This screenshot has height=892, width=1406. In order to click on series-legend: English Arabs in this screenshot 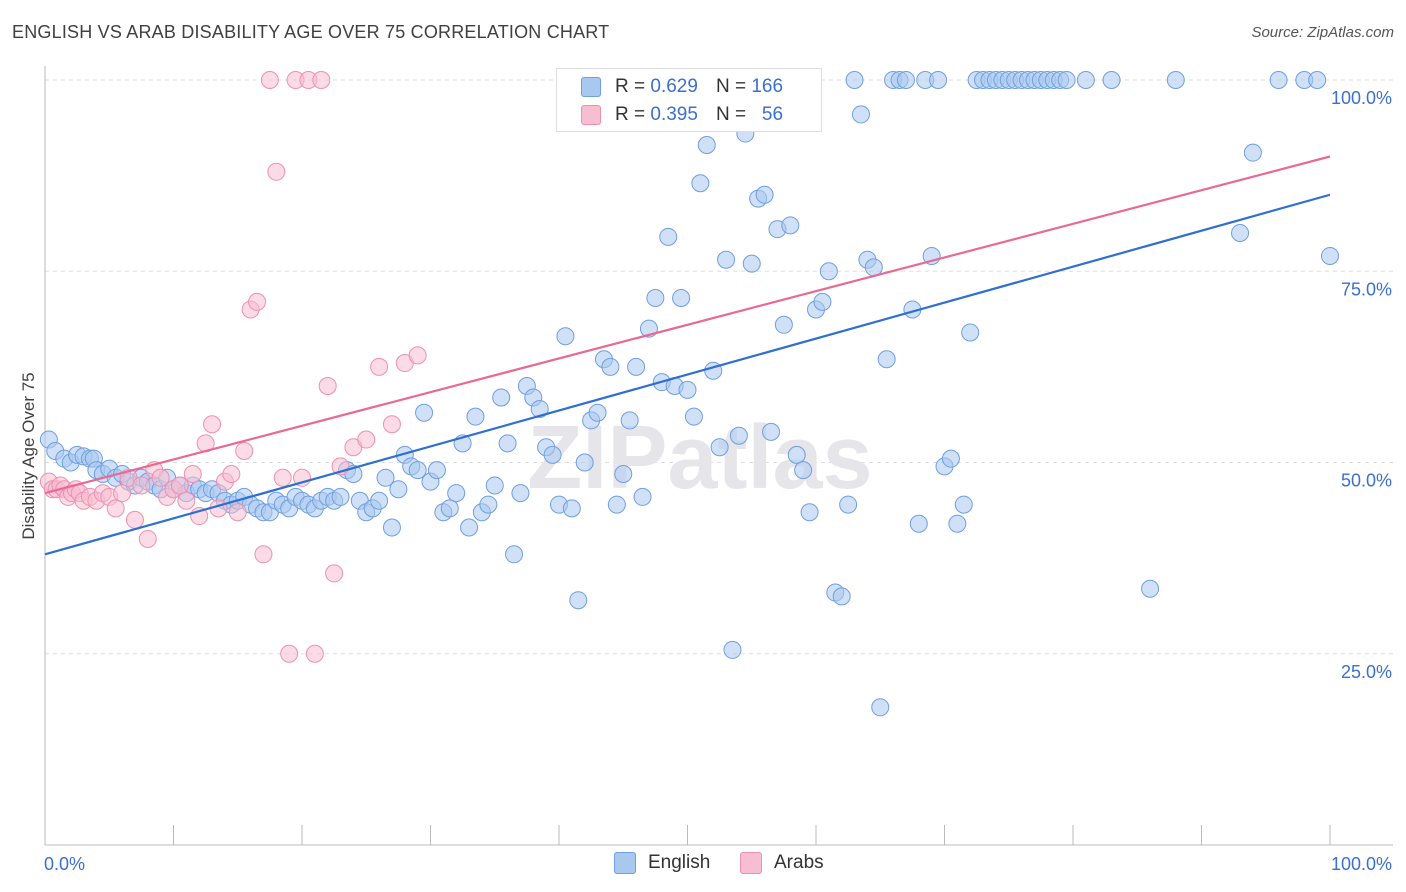, I will do `click(703, 864)`.